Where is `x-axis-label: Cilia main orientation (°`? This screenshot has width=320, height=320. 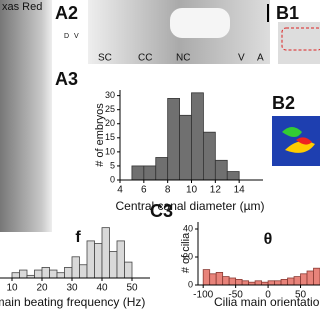 x-axis-label: Cilia main orientation (° is located at coordinates (267, 302).